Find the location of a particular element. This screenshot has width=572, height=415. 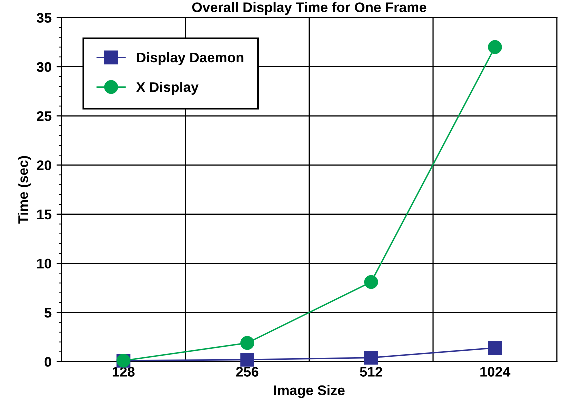

y-tick-label: 0 is located at coordinates (48, 362).